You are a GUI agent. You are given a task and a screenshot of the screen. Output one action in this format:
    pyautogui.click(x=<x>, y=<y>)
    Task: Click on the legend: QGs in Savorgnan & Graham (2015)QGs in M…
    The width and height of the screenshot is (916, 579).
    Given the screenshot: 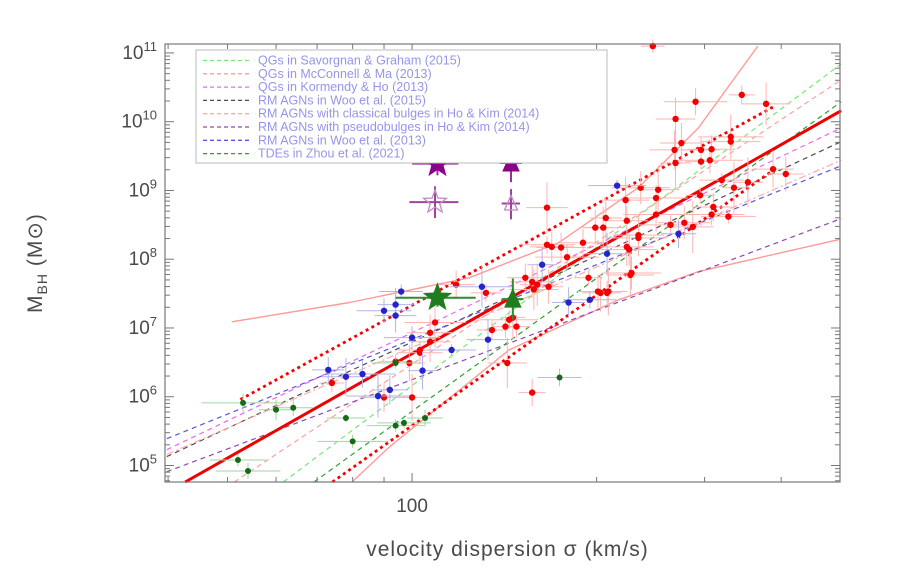 What is the action you would take?
    pyautogui.click(x=401, y=106)
    